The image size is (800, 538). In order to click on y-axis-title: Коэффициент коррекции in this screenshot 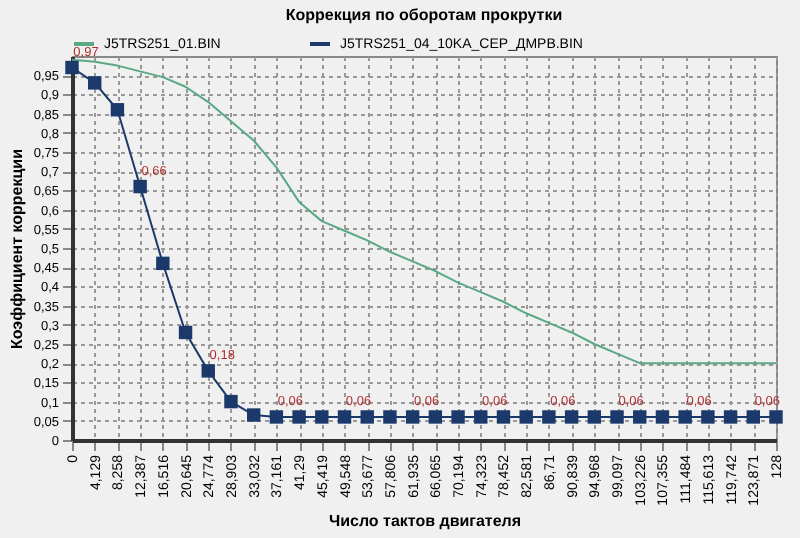, I will do `click(16, 249)`.